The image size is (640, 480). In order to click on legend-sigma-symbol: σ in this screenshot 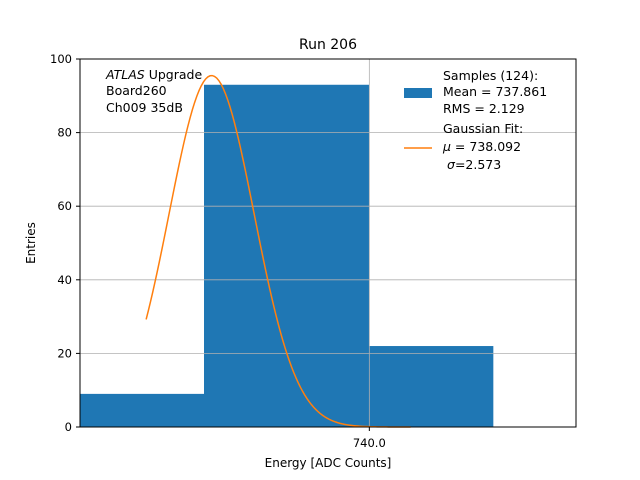, I will do `click(451, 164)`.